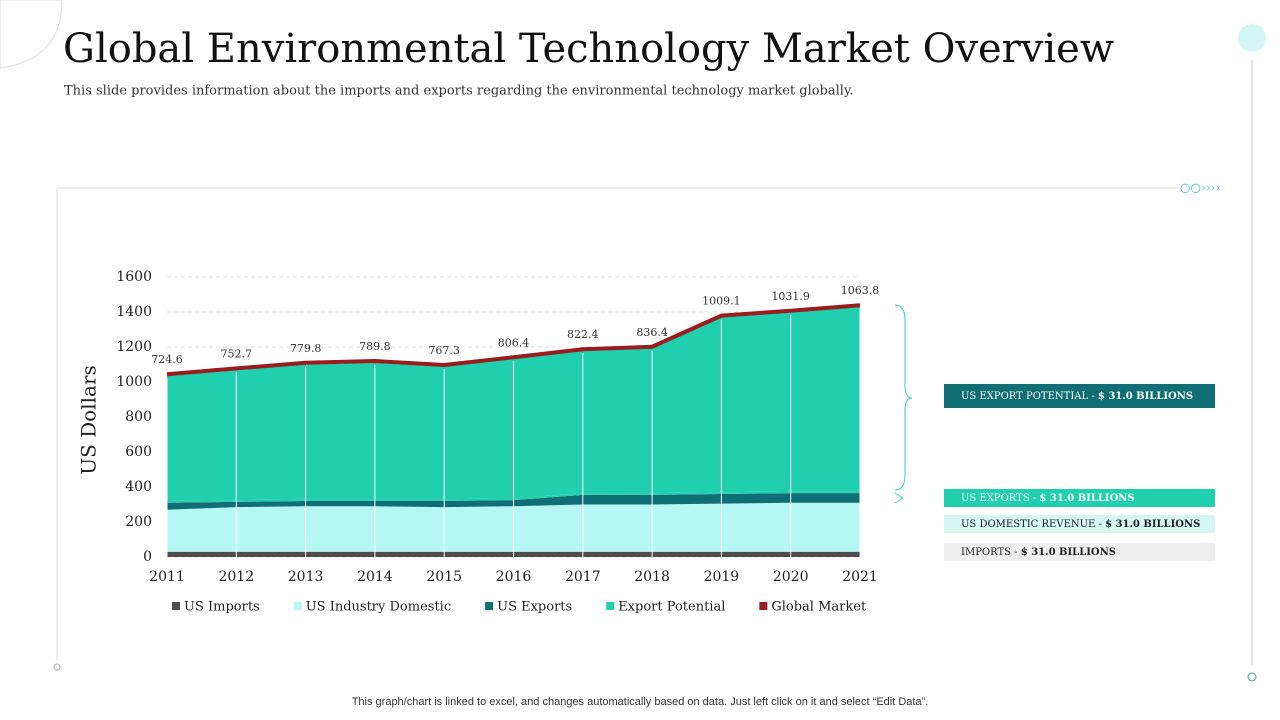  I want to click on value-label: 822.4, so click(583, 334).